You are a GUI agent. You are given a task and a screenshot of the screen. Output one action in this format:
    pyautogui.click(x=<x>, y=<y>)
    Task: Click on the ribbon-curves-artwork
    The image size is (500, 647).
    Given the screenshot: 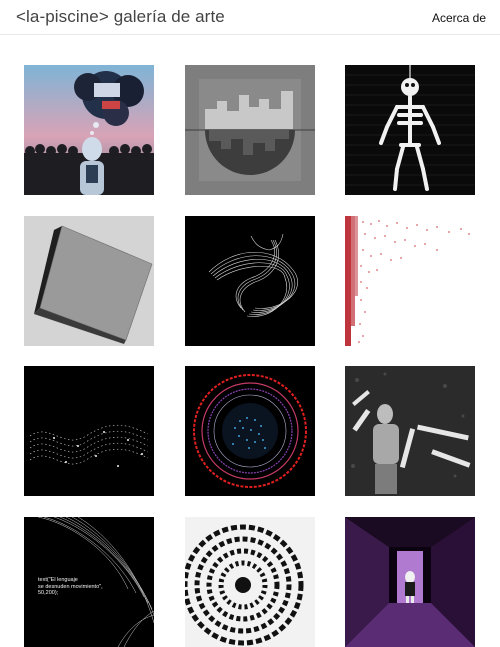 What is the action you would take?
    pyautogui.click(x=250, y=281)
    